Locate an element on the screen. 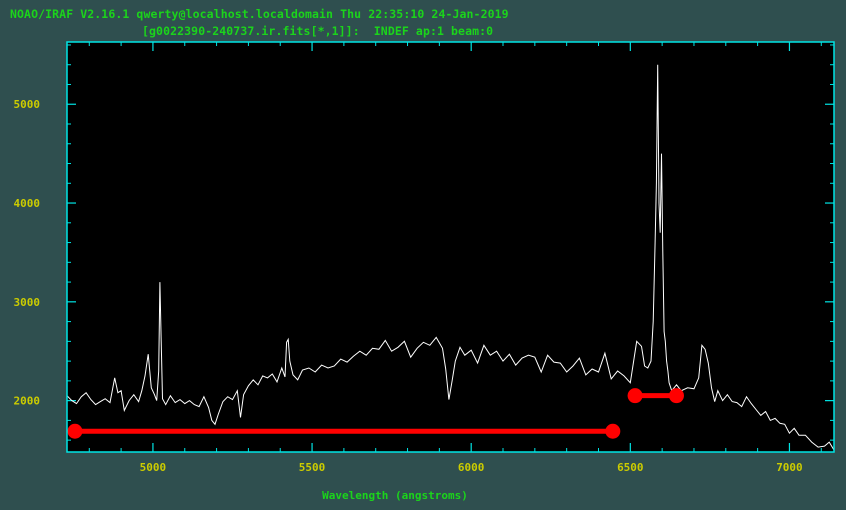 Image resolution: width=846 pixels, height=510 pixels. x-tick-label: 6000 is located at coordinates (471, 467).